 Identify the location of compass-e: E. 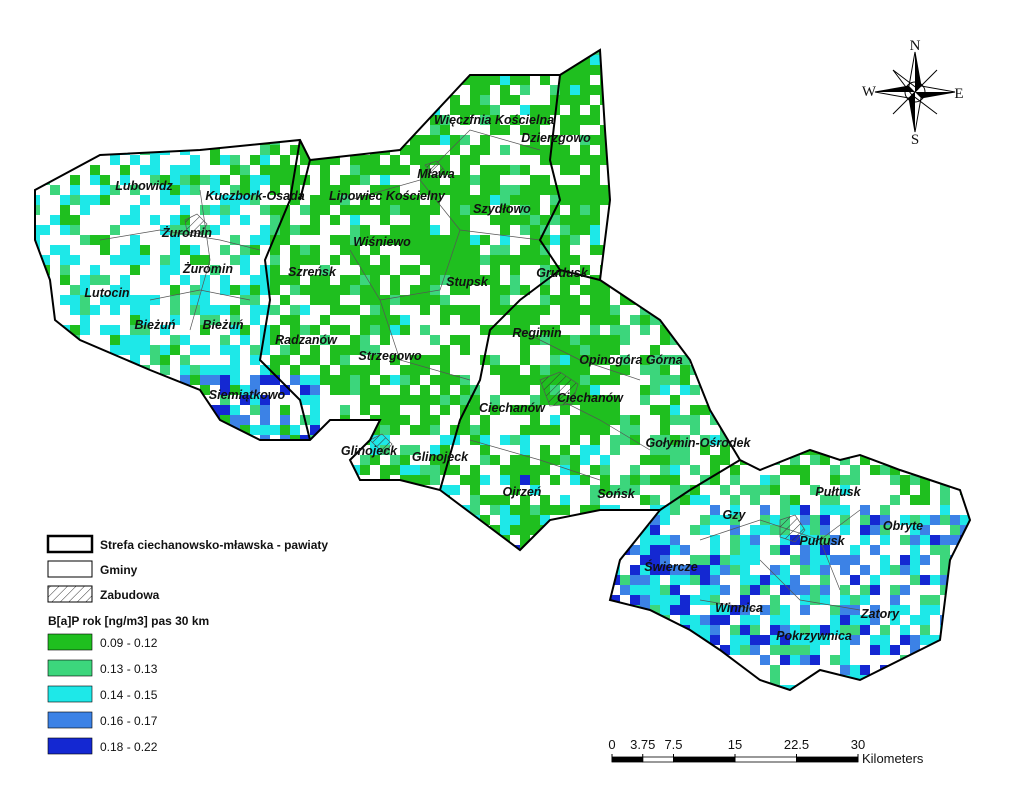
(958, 94).